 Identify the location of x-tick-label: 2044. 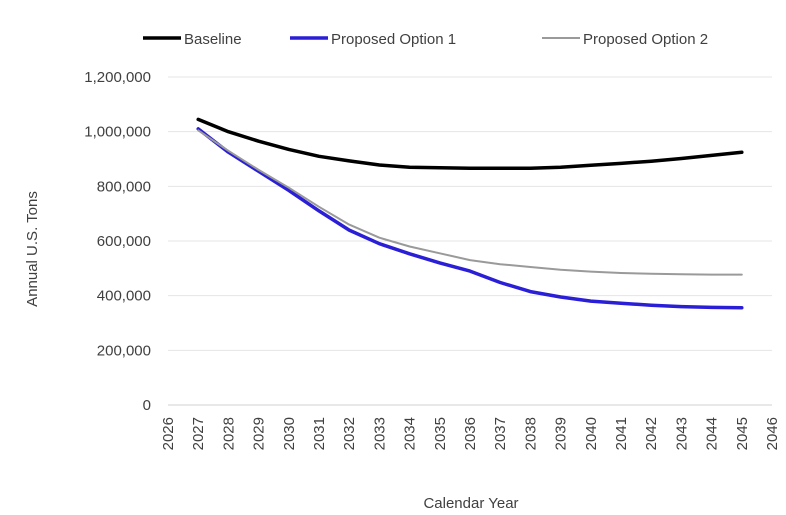
(712, 433).